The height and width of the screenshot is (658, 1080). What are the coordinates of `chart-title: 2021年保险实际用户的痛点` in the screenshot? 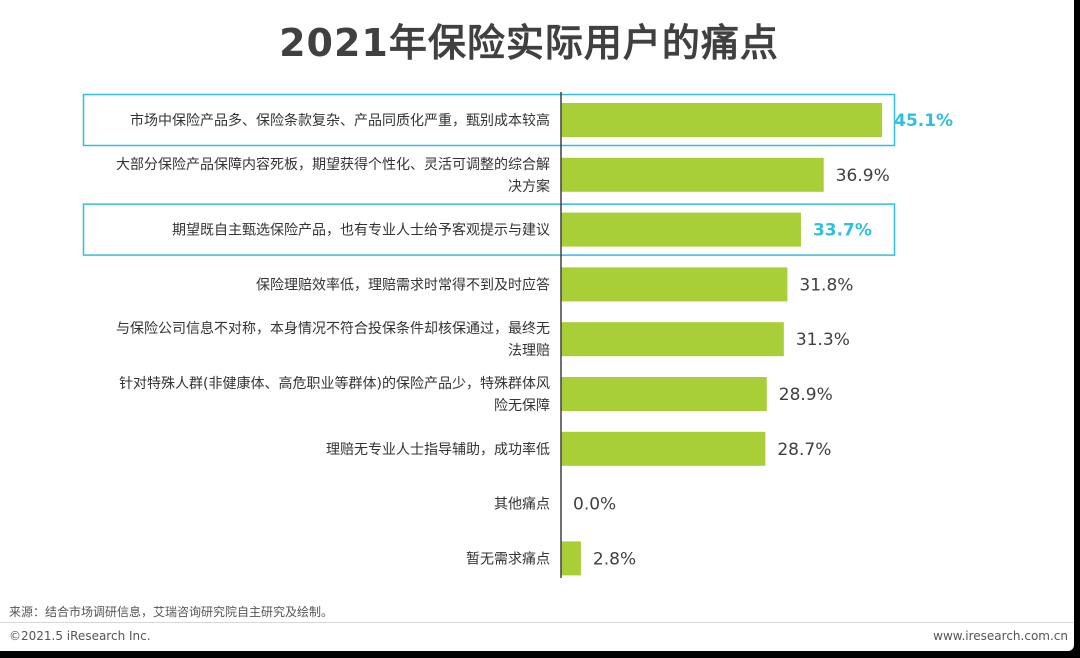 It's located at (529, 43).